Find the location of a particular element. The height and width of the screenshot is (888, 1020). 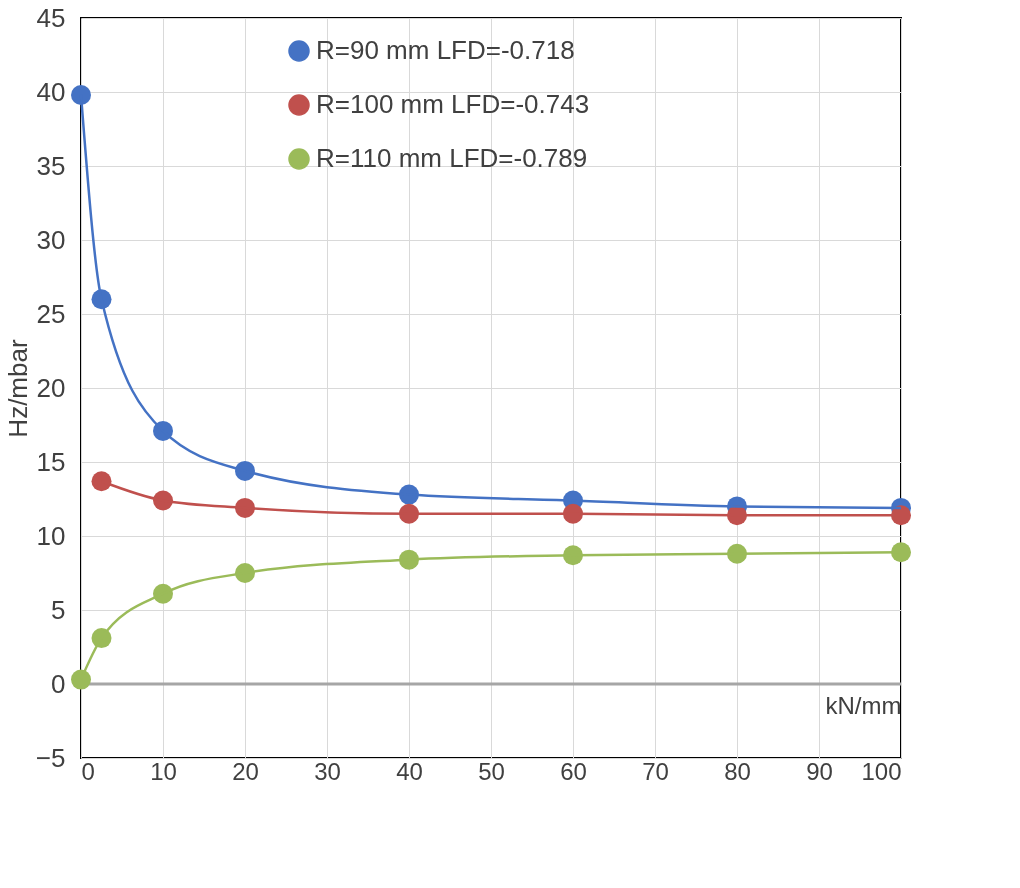

legend-label: R=110 mm LFD=-0.789 is located at coordinates (452, 158).